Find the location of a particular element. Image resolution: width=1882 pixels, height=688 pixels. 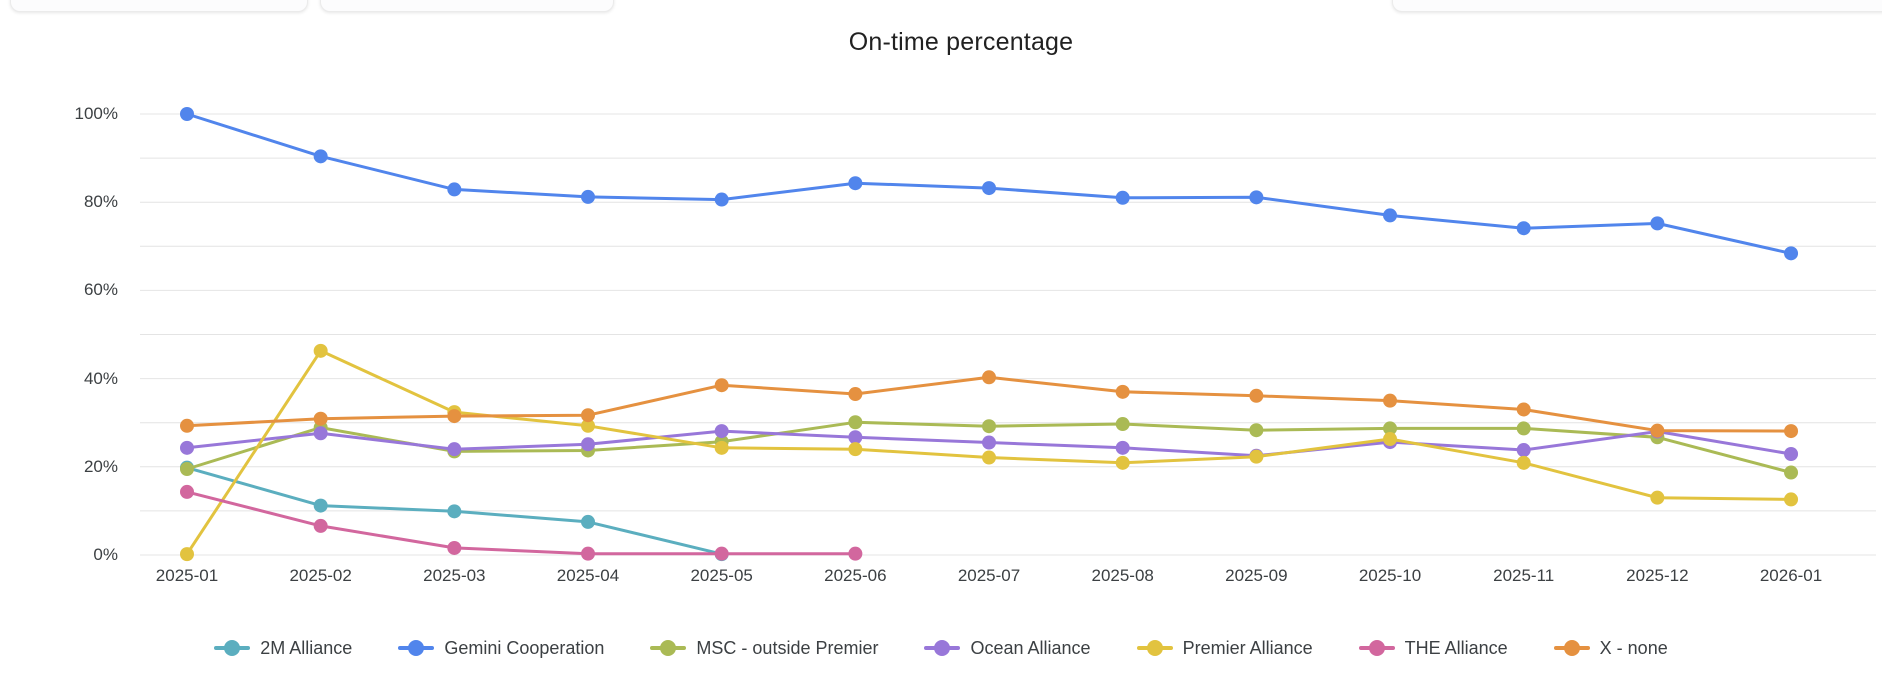

legend-label: 2M Alliance is located at coordinates (306, 647).